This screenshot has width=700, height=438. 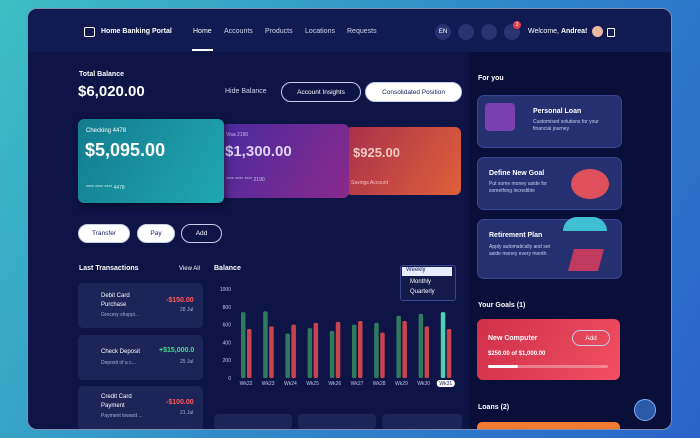 I want to click on nav-bar, so click(x=349, y=30).